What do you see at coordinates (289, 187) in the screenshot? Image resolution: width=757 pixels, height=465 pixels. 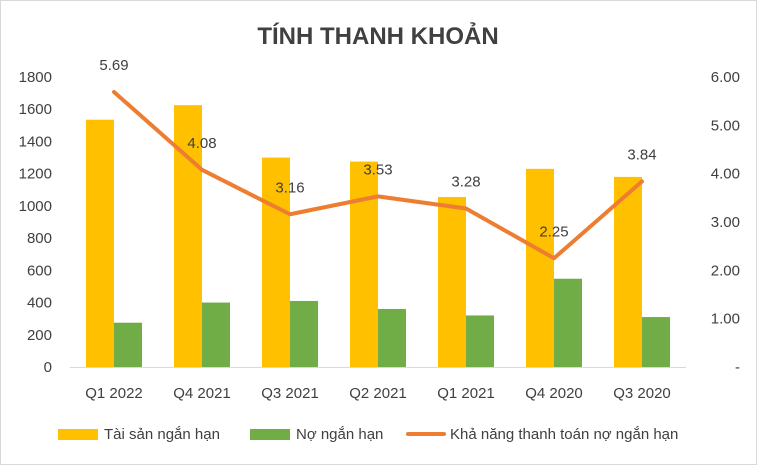 I see `ratio-data-label: 3.16` at bounding box center [289, 187].